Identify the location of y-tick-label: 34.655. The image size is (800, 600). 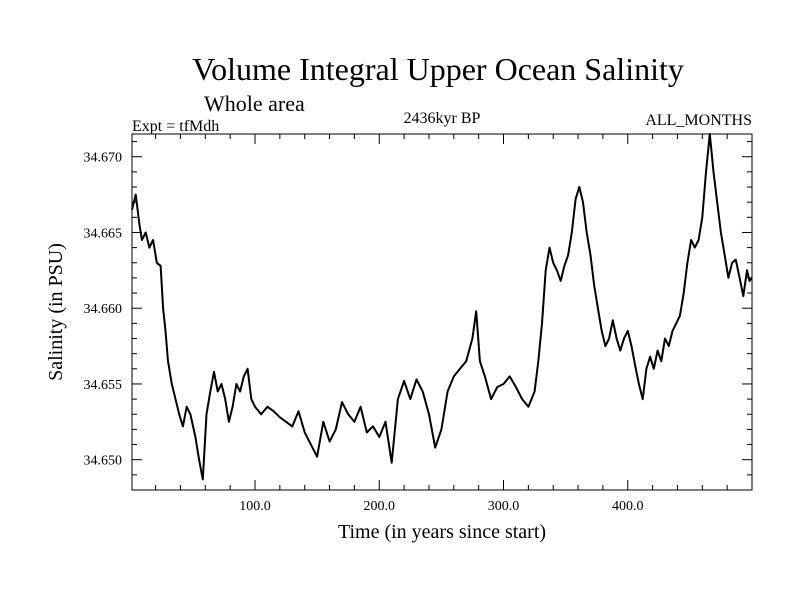
(103, 385).